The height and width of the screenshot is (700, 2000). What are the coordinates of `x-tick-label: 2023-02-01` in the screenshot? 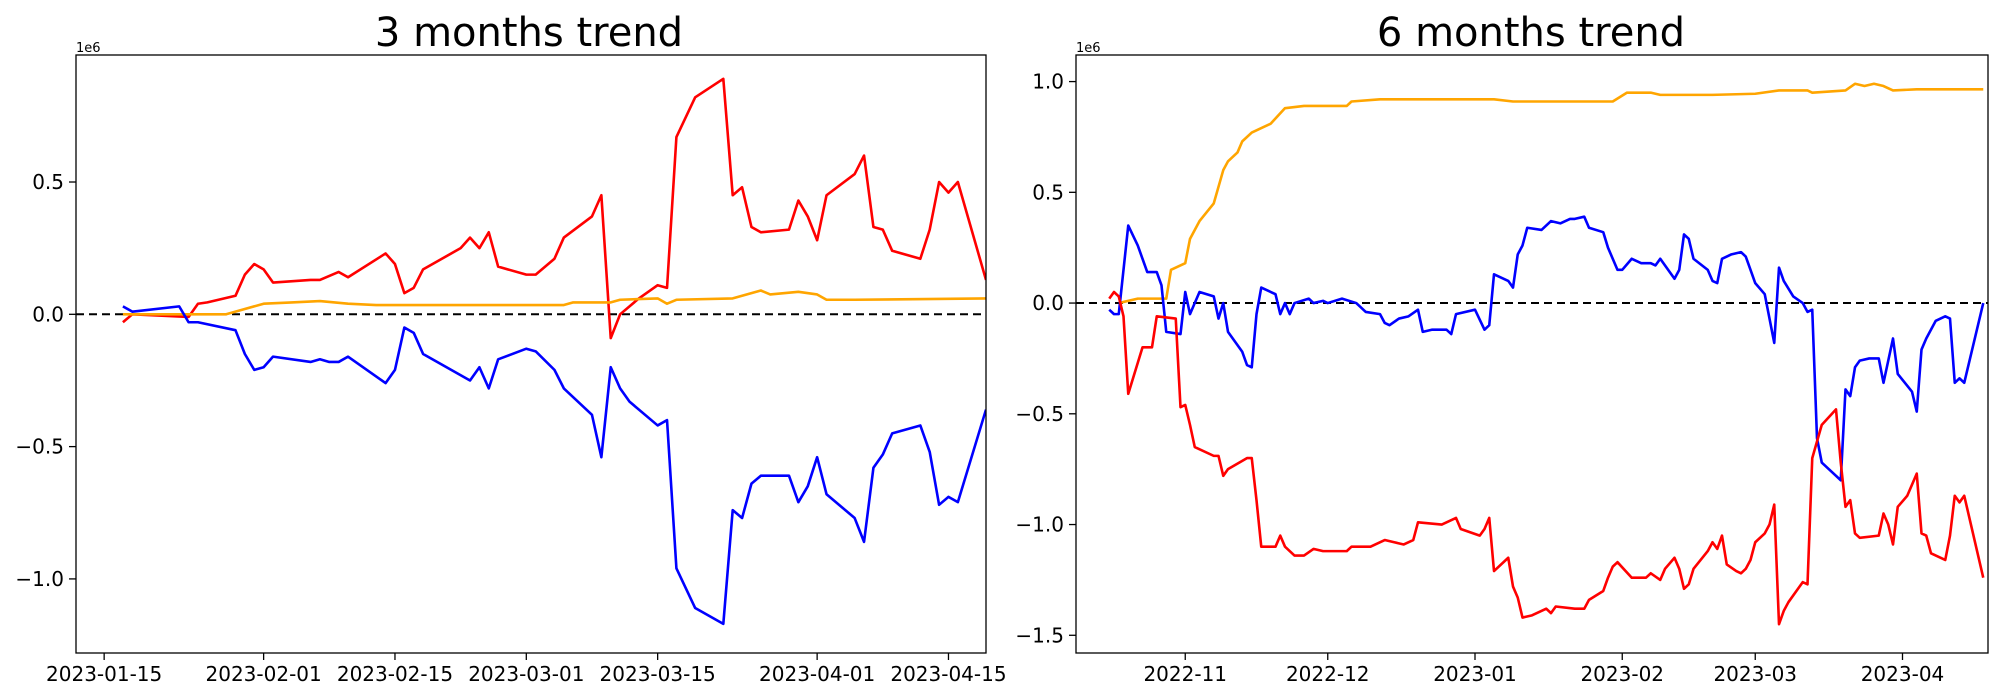 It's located at (264, 674).